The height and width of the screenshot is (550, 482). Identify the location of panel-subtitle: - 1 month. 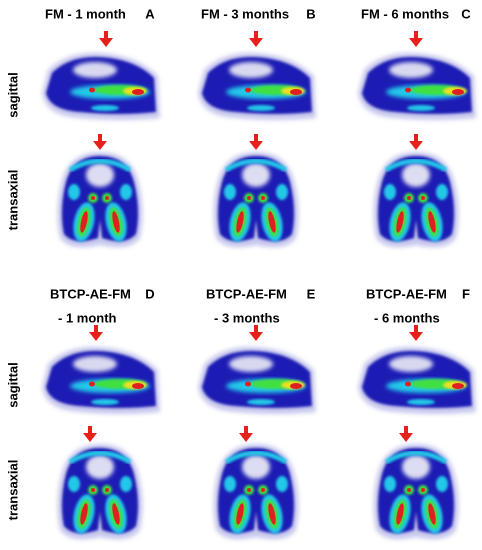
(87, 317).